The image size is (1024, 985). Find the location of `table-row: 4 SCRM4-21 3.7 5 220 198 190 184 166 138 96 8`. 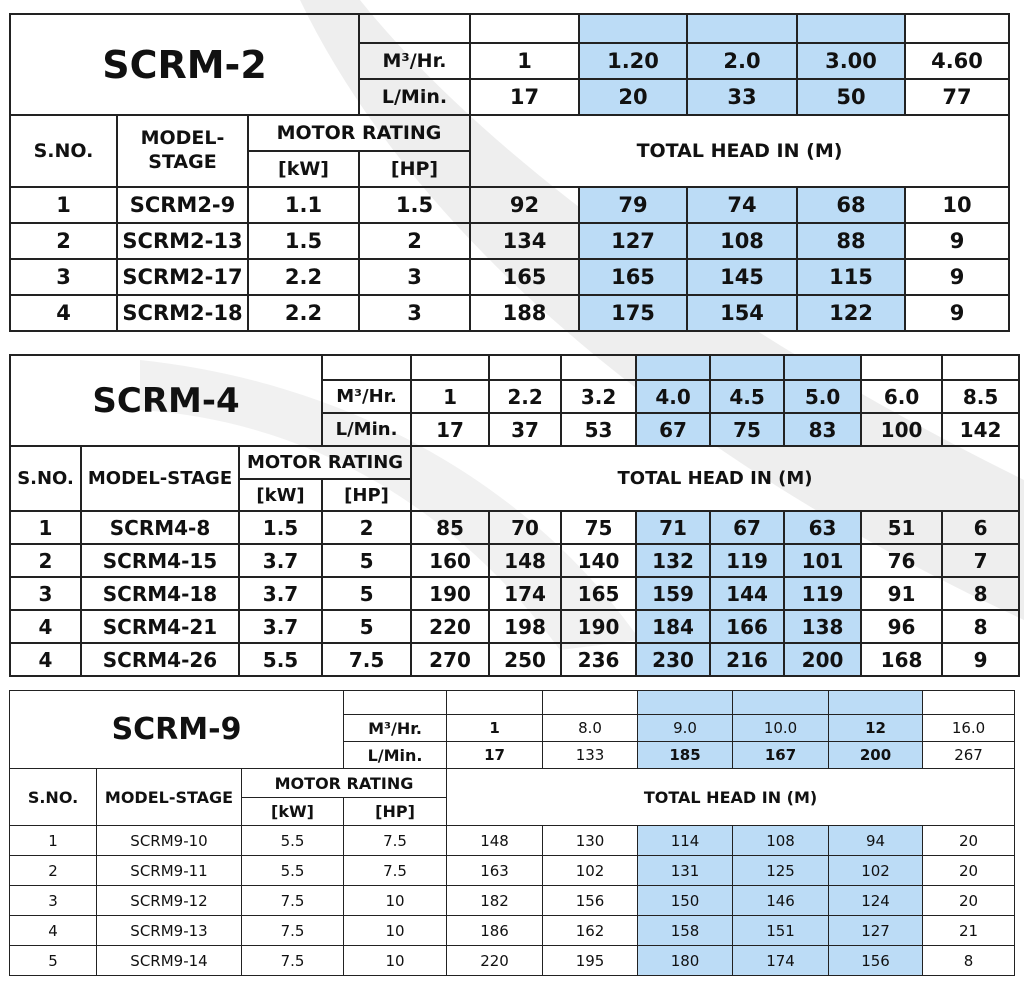

table-row: 4 SCRM4-21 3.7 5 220 198 190 184 166 138 96 8 is located at coordinates (515, 626).